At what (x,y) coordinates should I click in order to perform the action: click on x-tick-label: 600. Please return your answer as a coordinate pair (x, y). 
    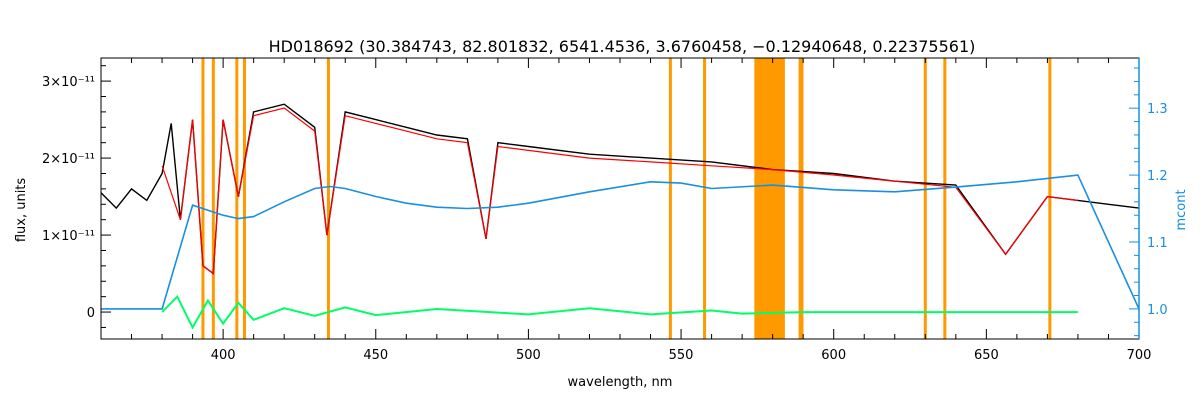
    Looking at the image, I should click on (833, 355).